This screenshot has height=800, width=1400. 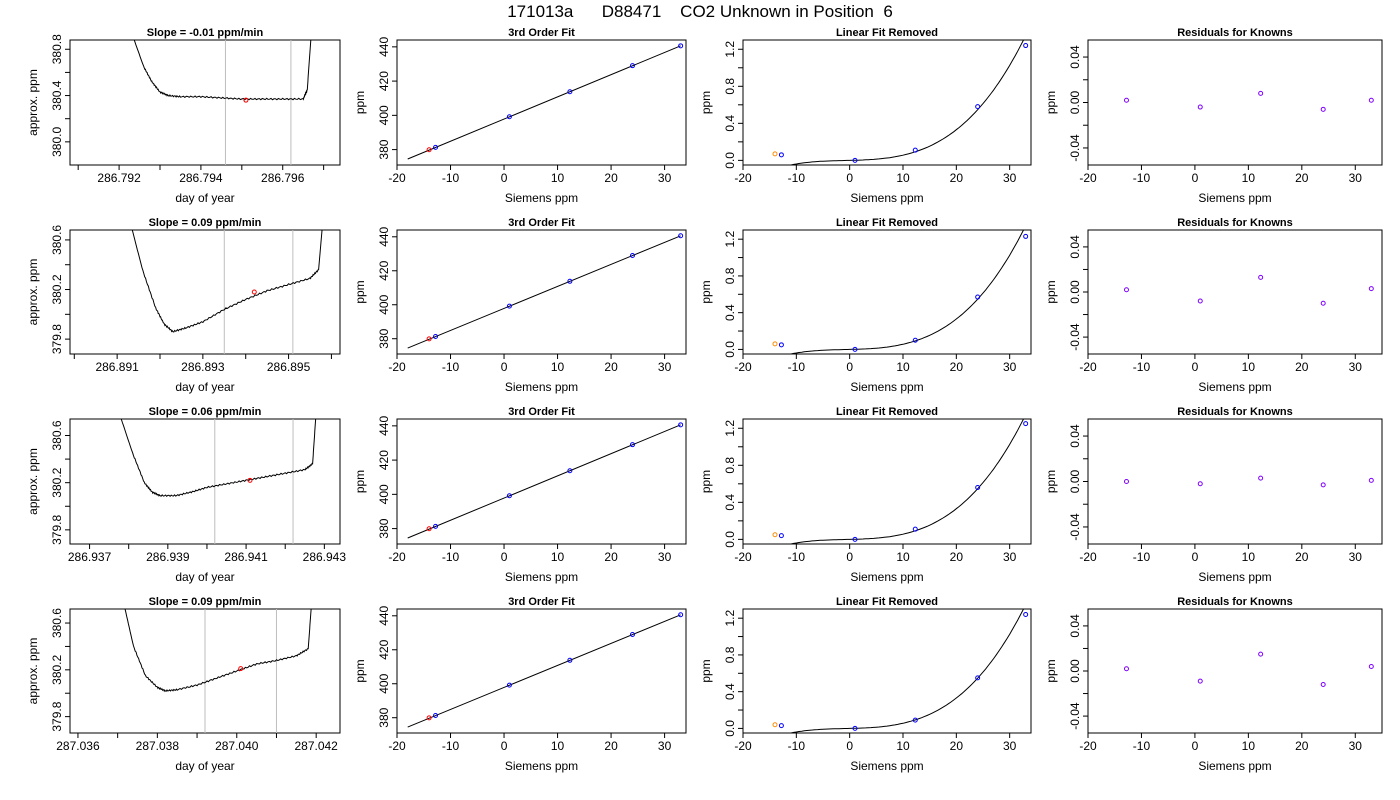 I want to click on x-tick-label: 286.943, so click(x=325, y=557).